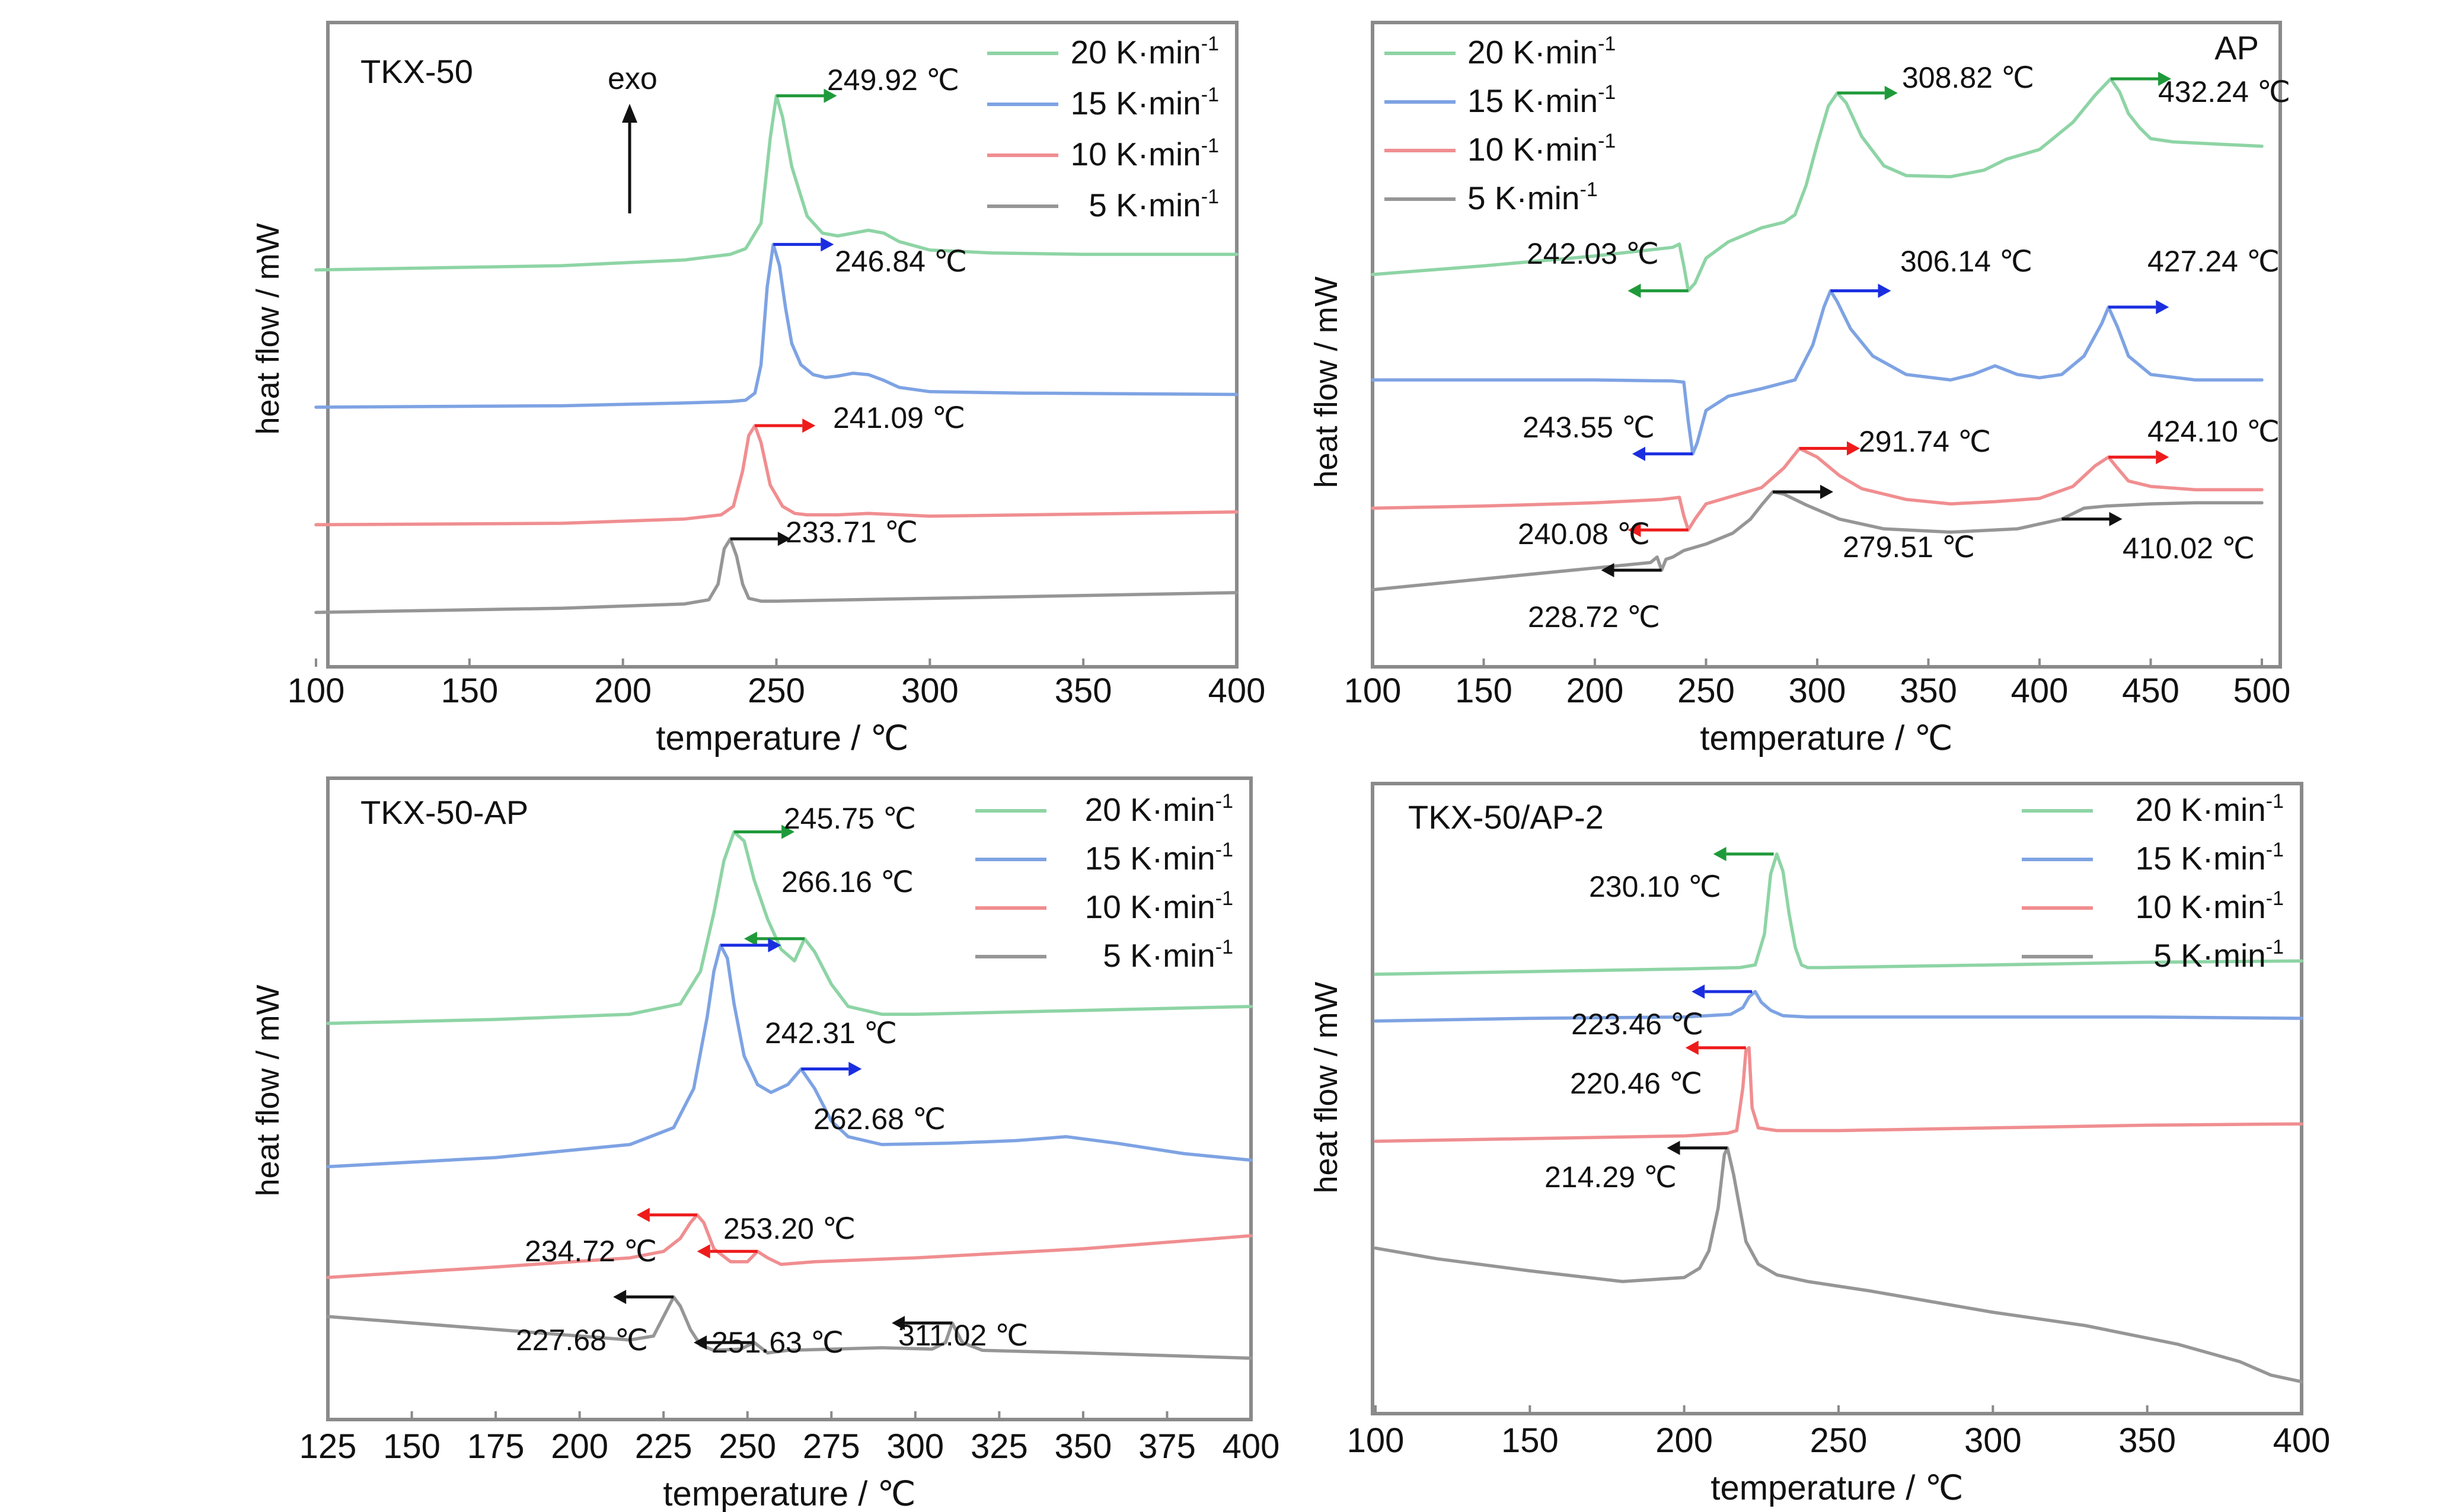 Image resolution: width=2451 pixels, height=1512 pixels. Describe the element at coordinates (2213, 431) in the screenshot. I see `peak-annotation: 424.10 ℃` at that location.